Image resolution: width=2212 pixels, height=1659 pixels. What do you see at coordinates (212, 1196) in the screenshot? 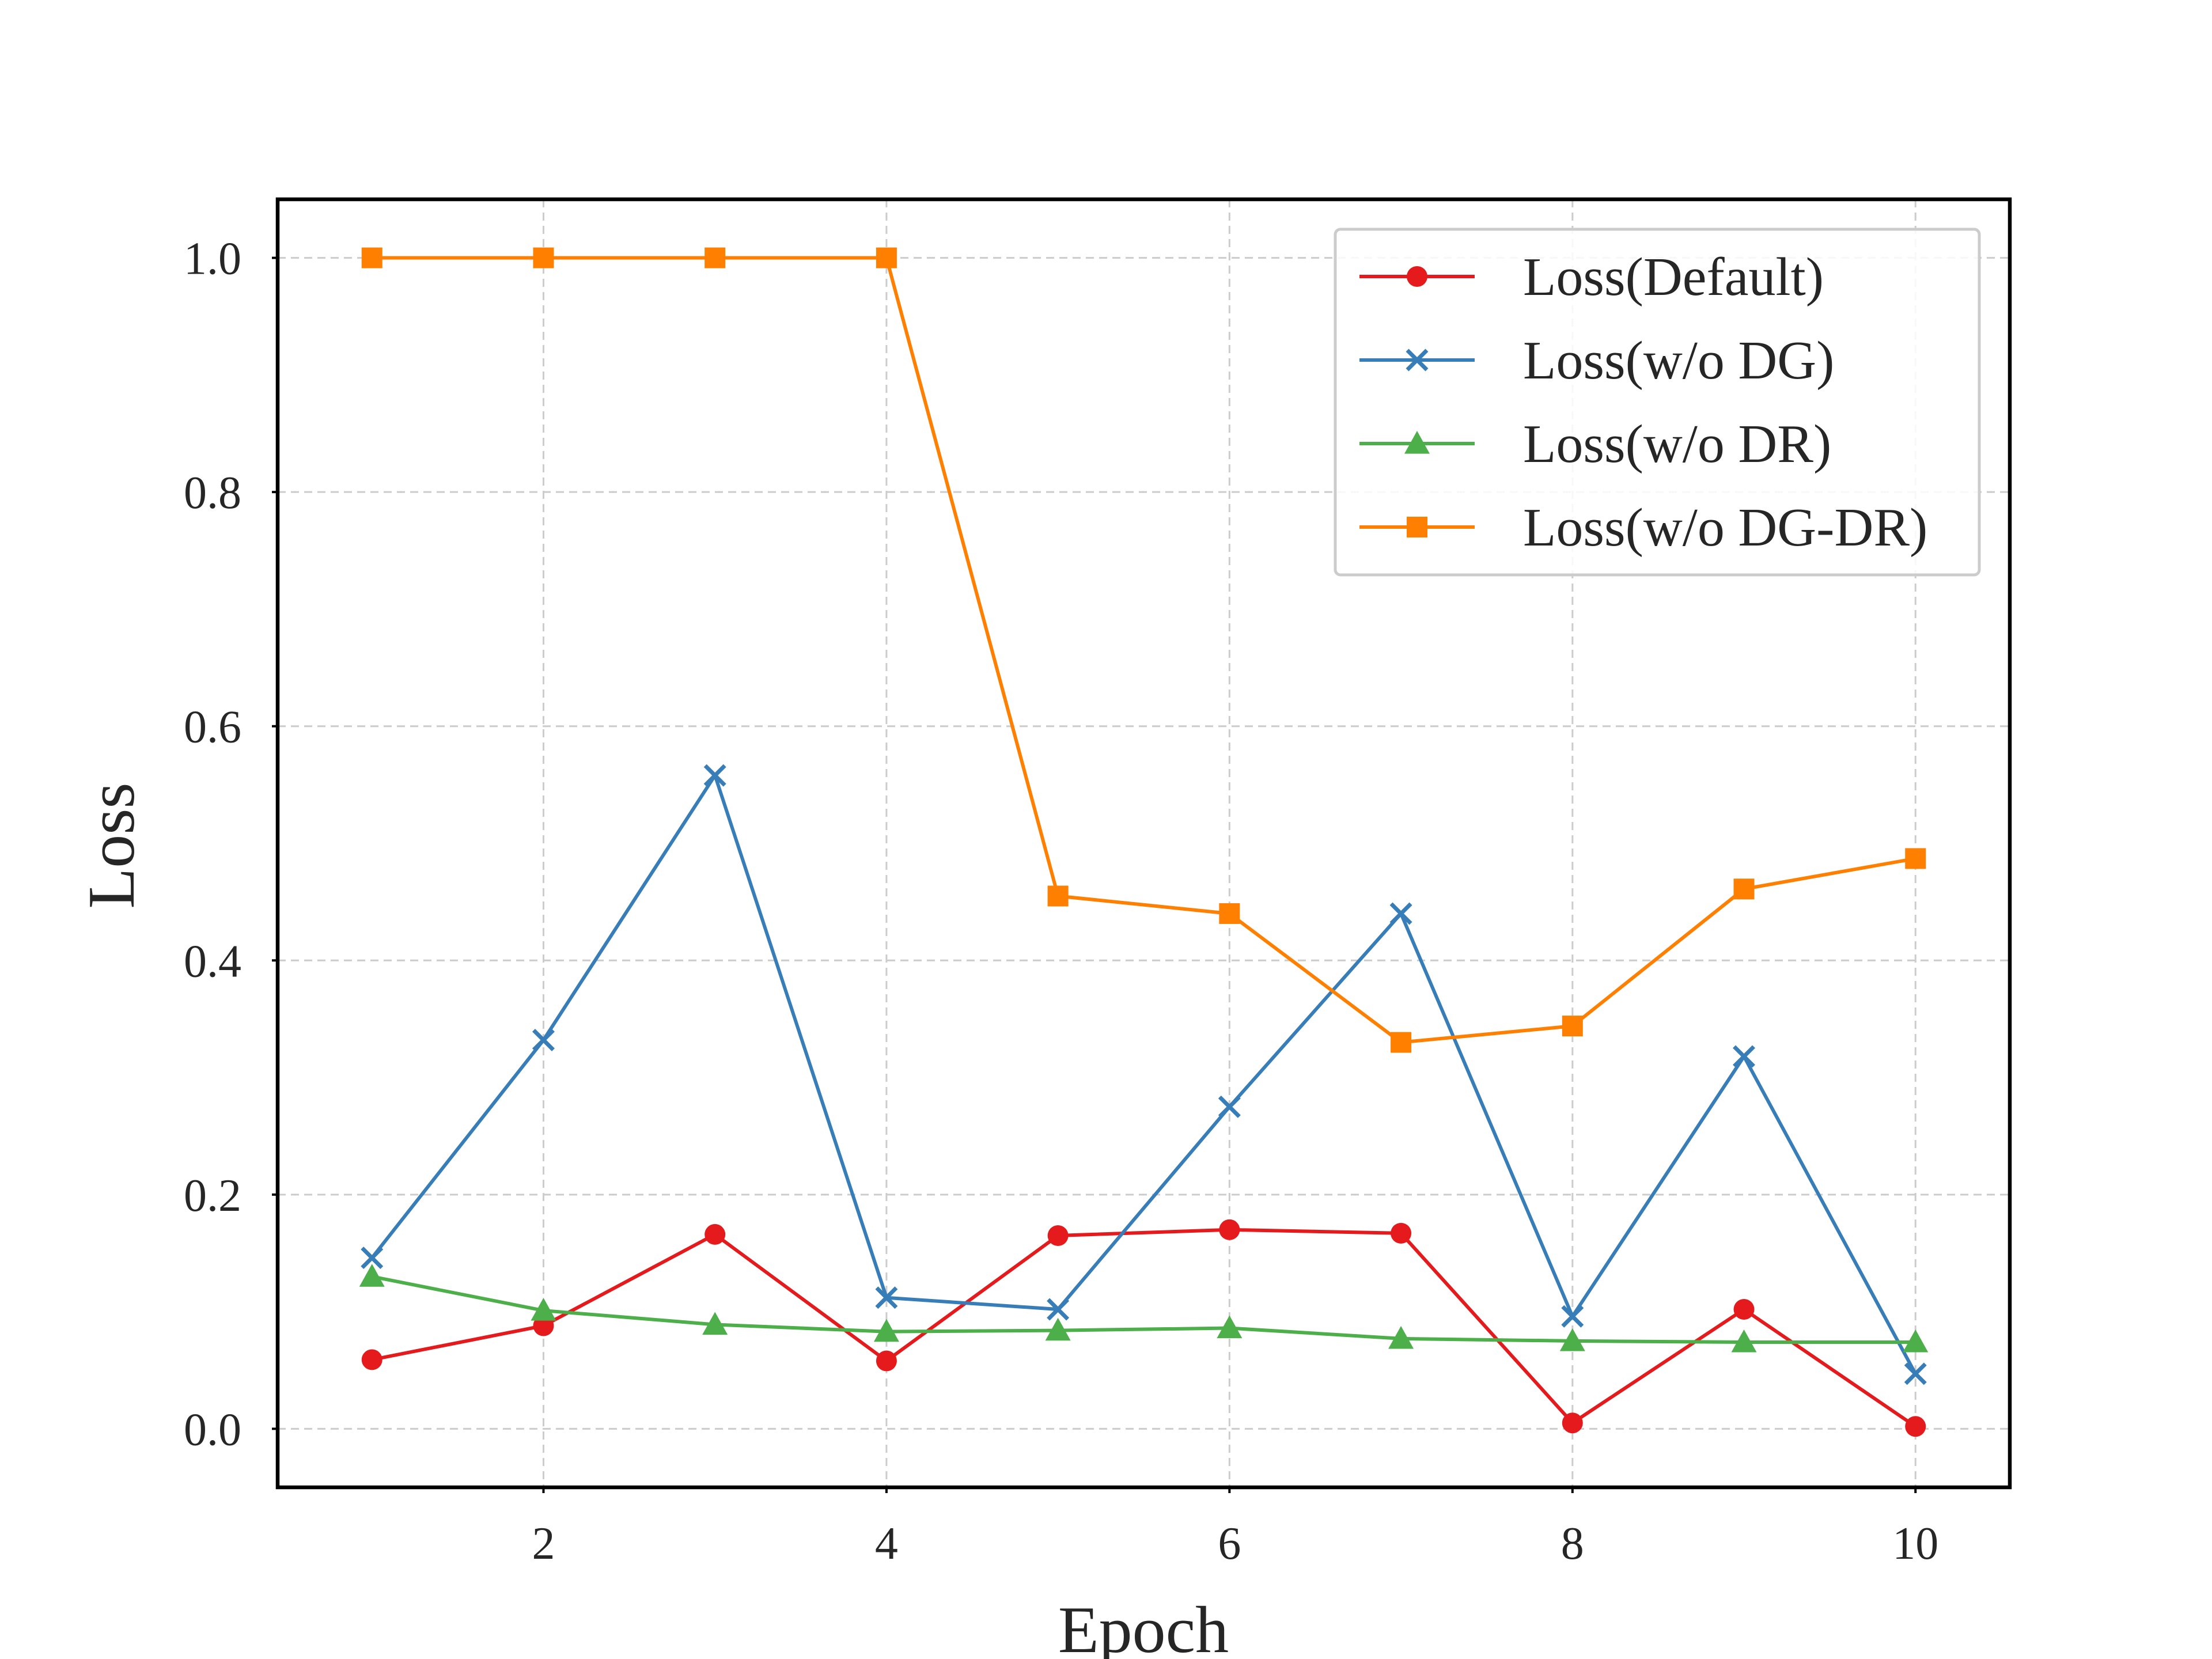
I see `y-tick-label: 0.2` at bounding box center [212, 1196].